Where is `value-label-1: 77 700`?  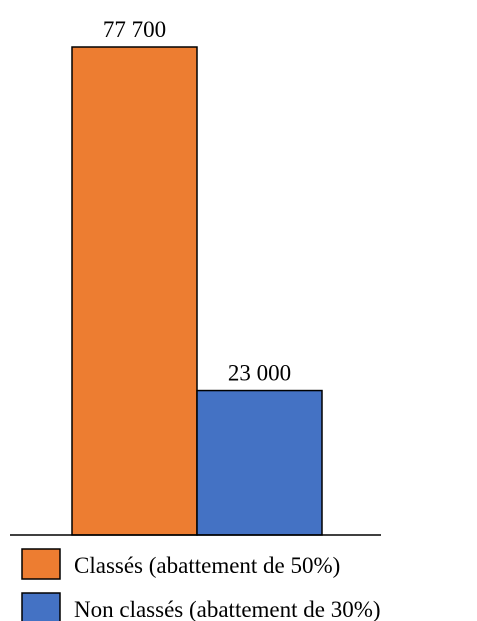 value-label-1: 77 700 is located at coordinates (134, 29).